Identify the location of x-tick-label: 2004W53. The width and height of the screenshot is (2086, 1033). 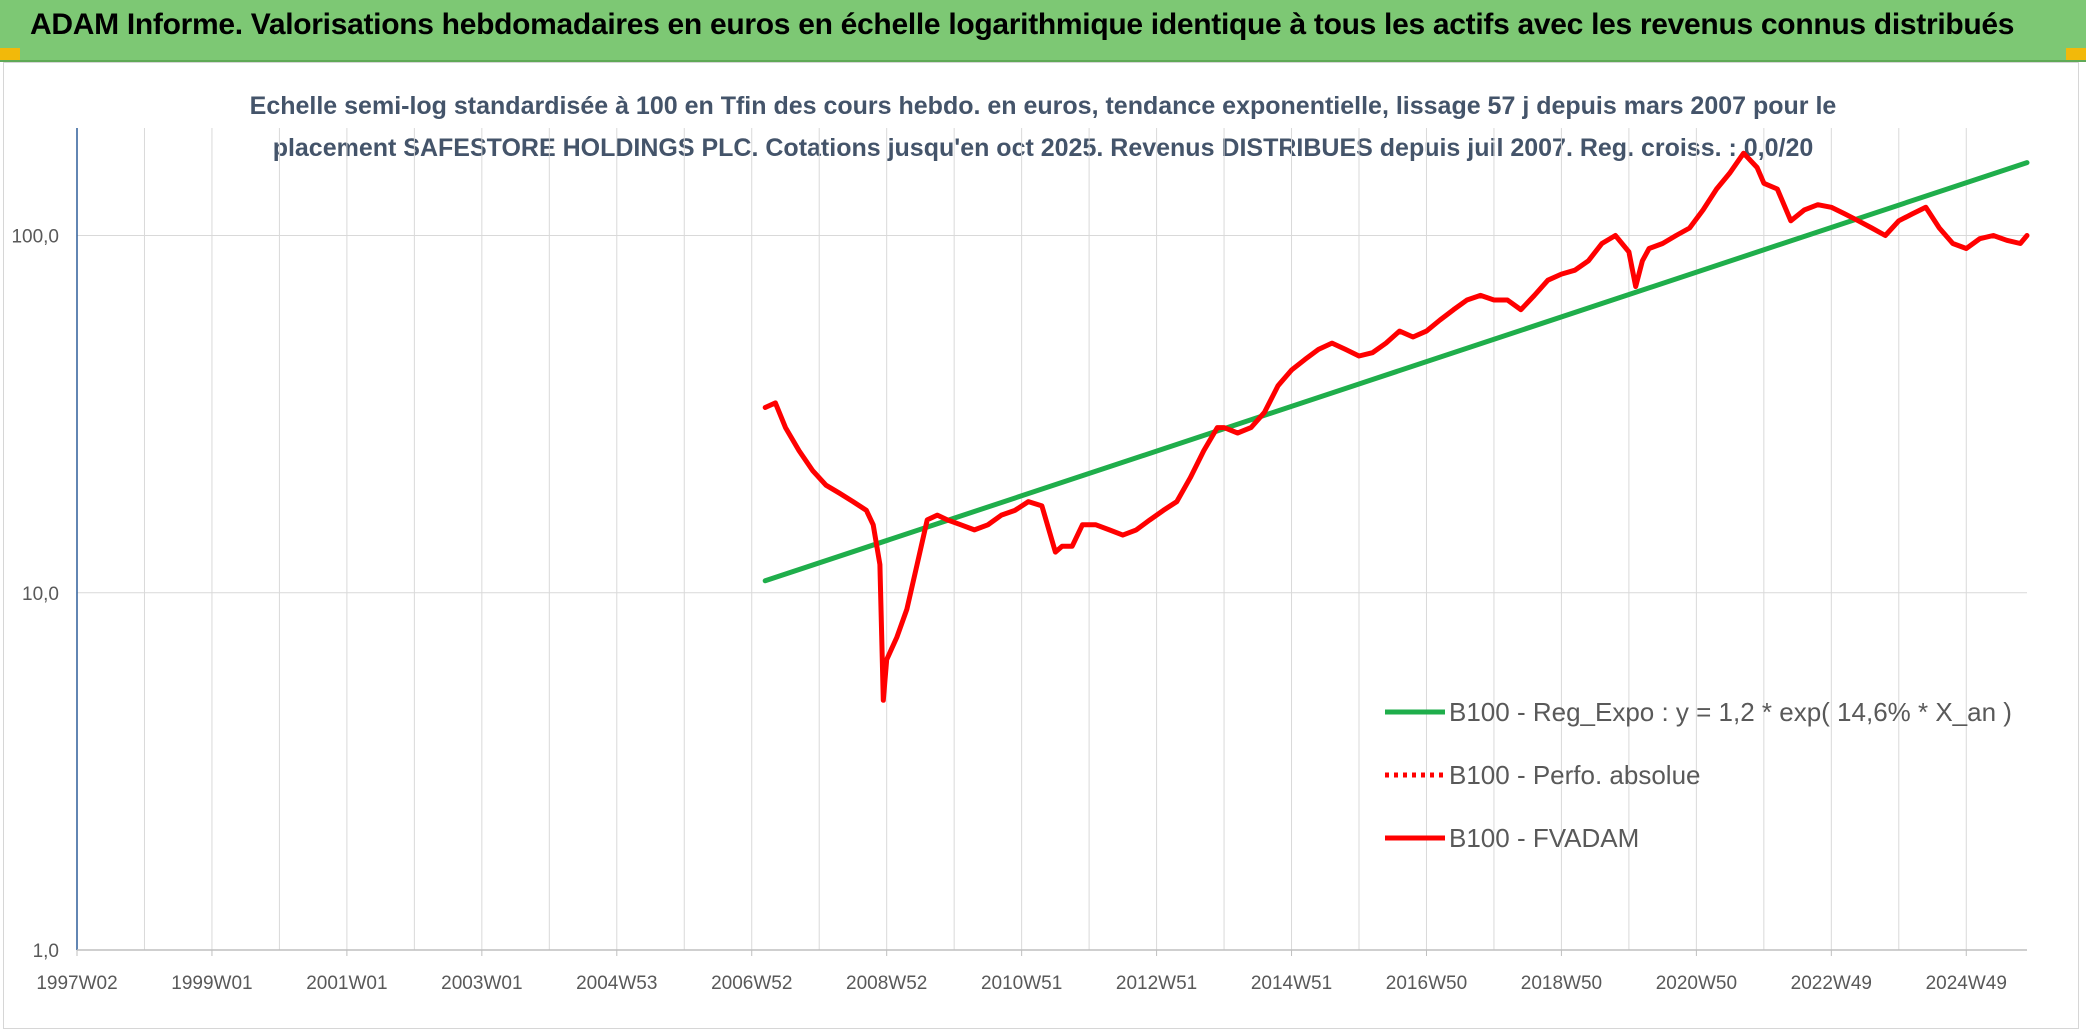
(616, 983).